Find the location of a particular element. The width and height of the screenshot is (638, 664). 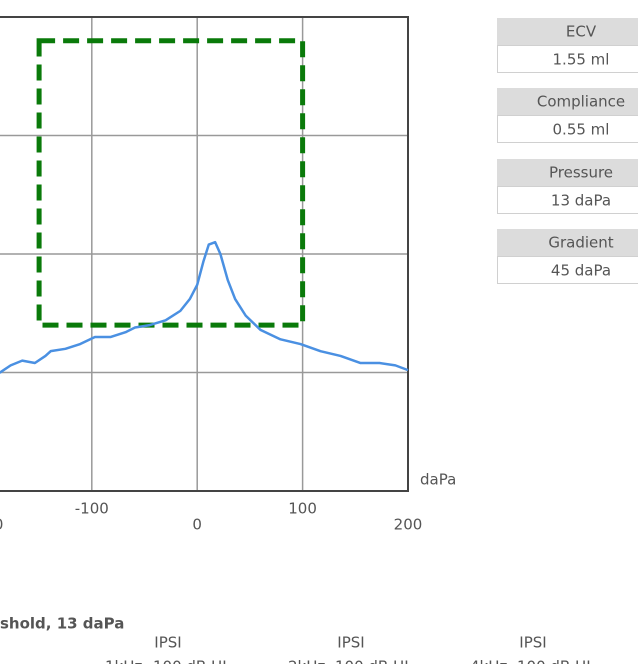

panel-value: 0.55 ml is located at coordinates (581, 130).